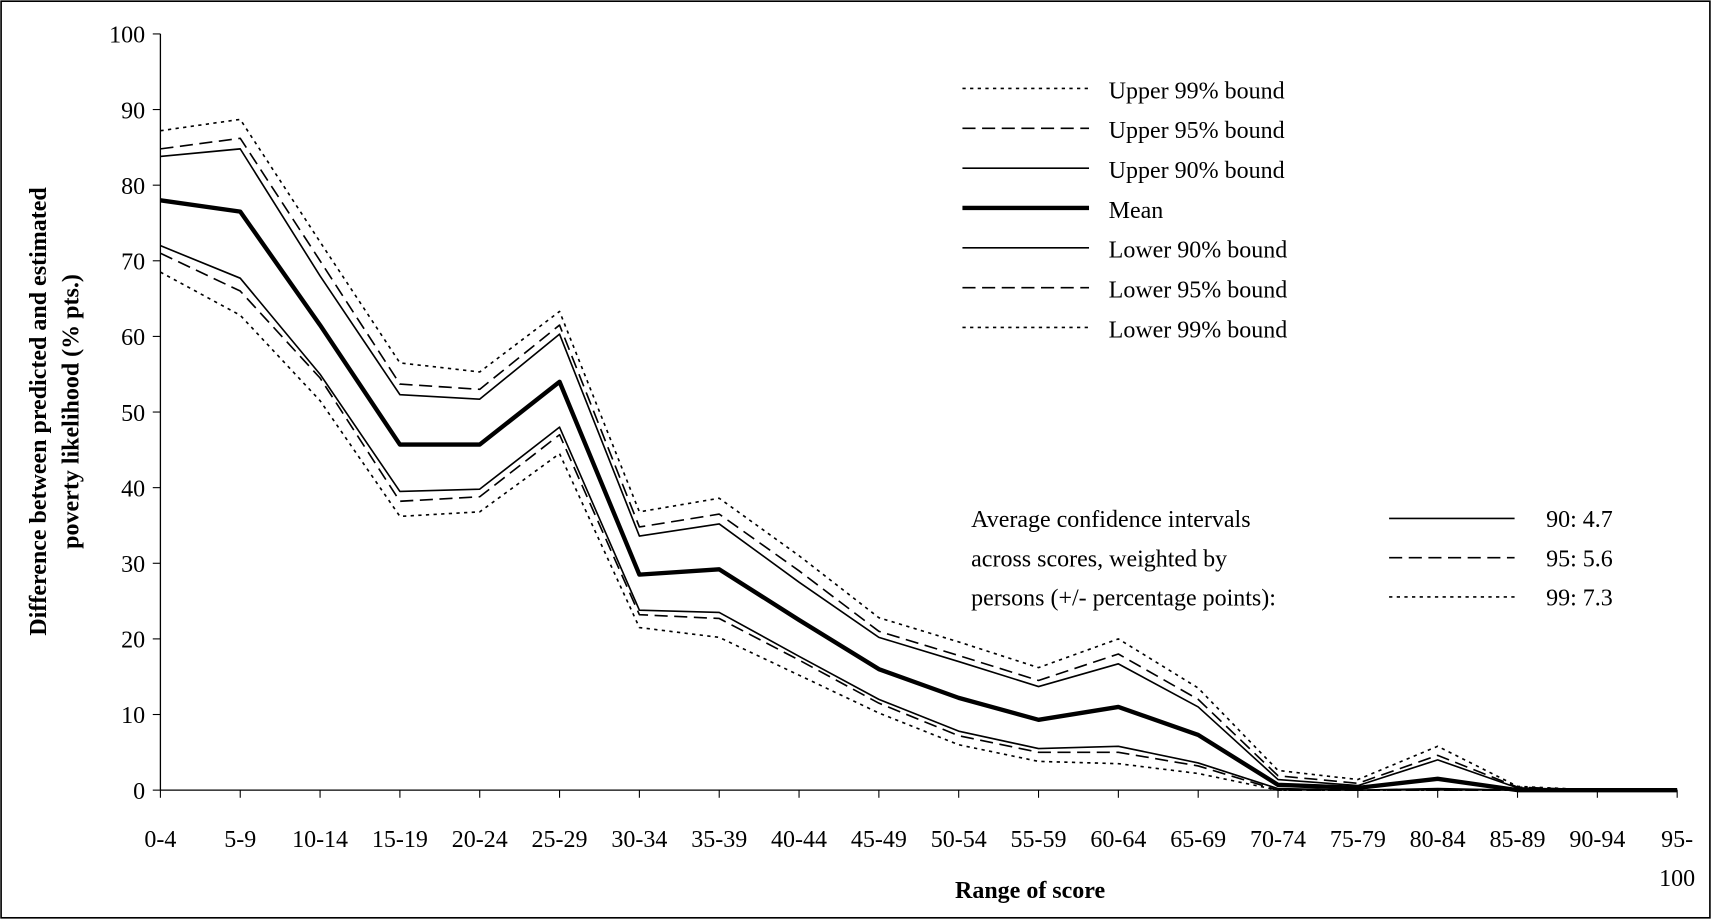 The width and height of the screenshot is (1711, 919). Describe the element at coordinates (1110, 520) in the screenshot. I see `annotation: Average confidence intervals` at that location.